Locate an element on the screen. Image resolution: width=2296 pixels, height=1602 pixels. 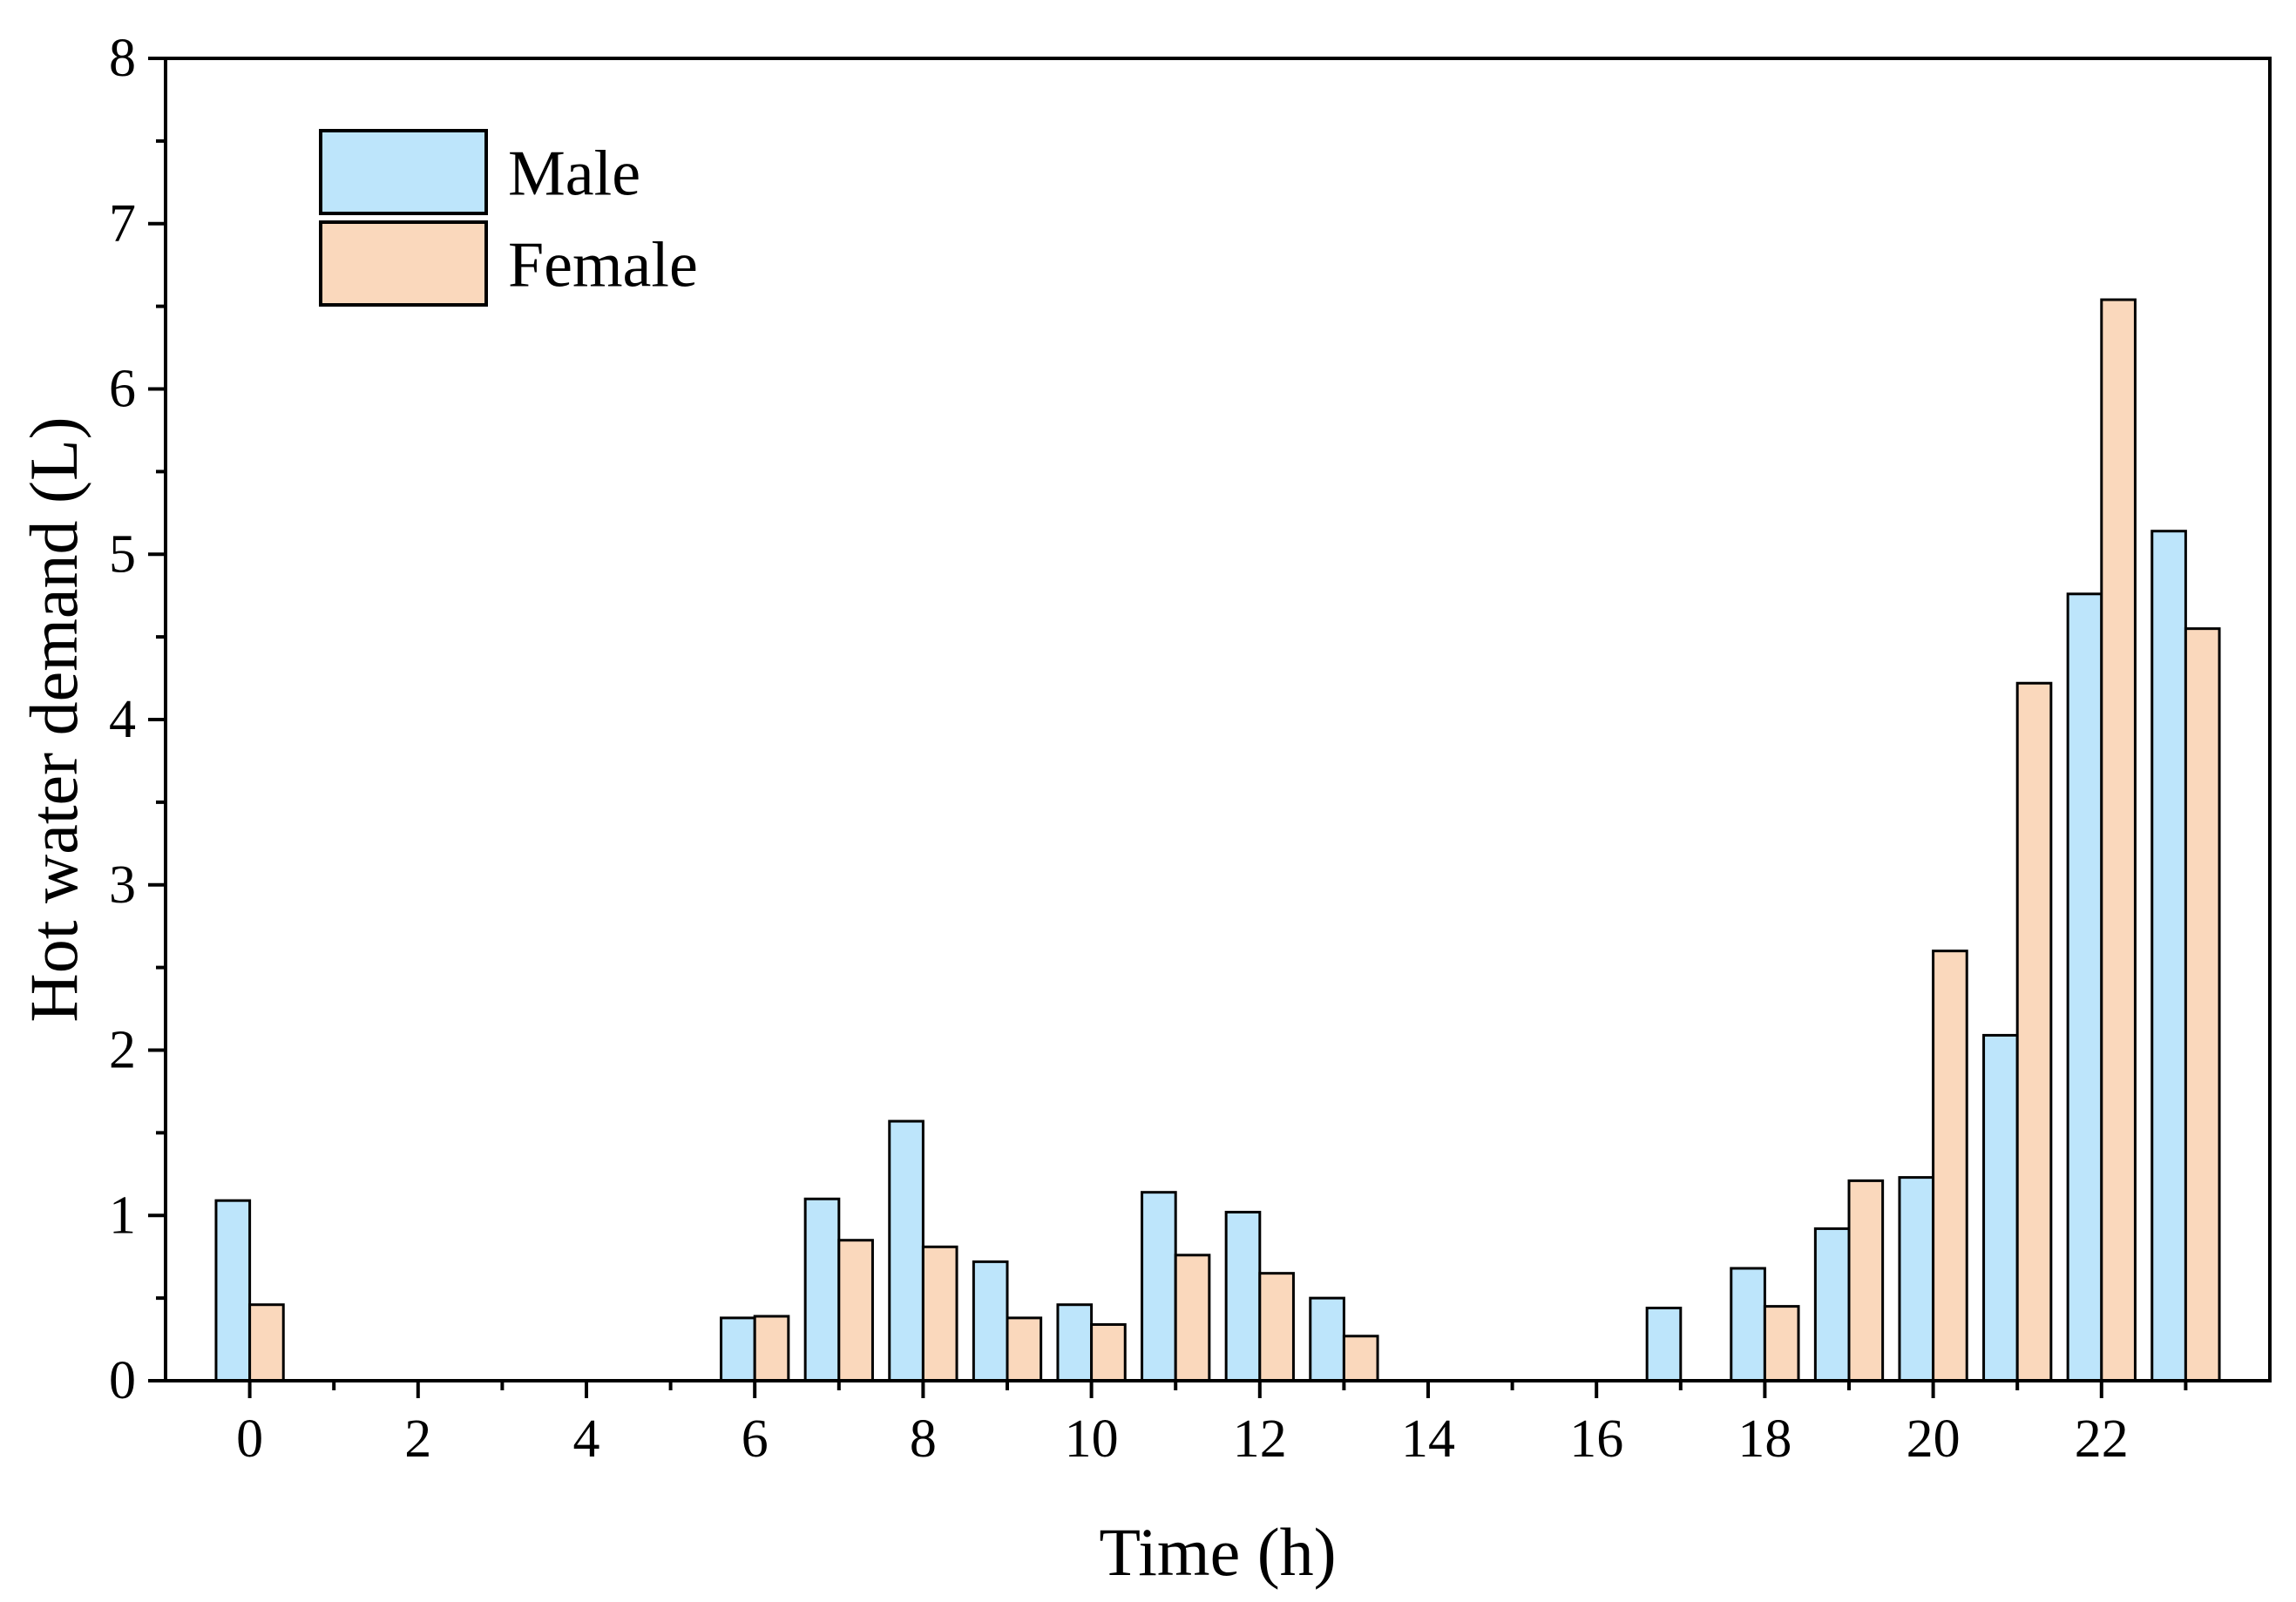
y-tick-label: 5 is located at coordinates (122, 554).